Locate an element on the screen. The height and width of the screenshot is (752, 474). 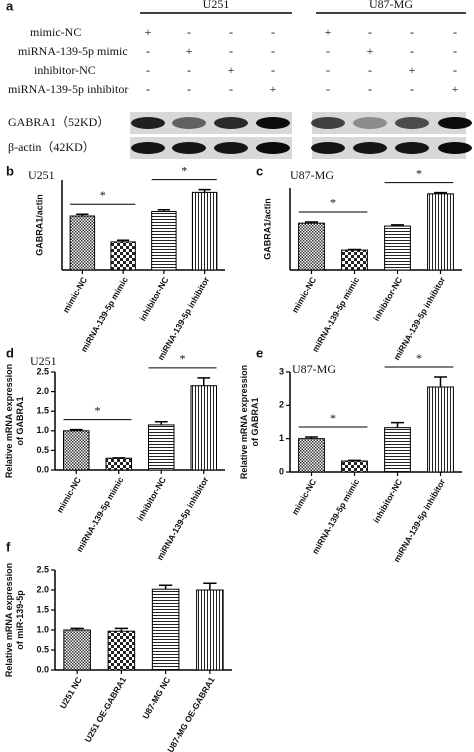
y-axis-label: Relative mRNA expressionof miR-139-5p is located at coordinates (14, 620).